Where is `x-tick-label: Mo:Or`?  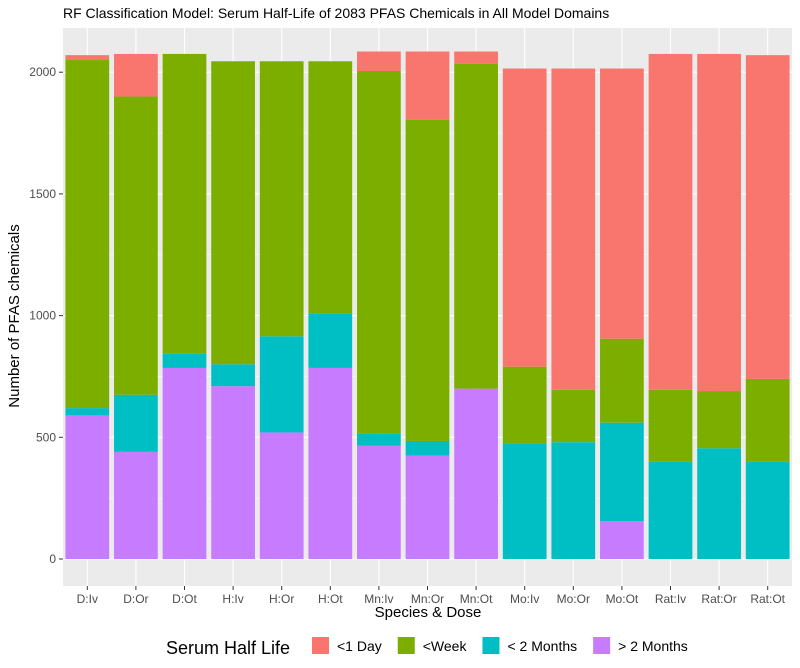 x-tick-label: Mo:Or is located at coordinates (573, 599).